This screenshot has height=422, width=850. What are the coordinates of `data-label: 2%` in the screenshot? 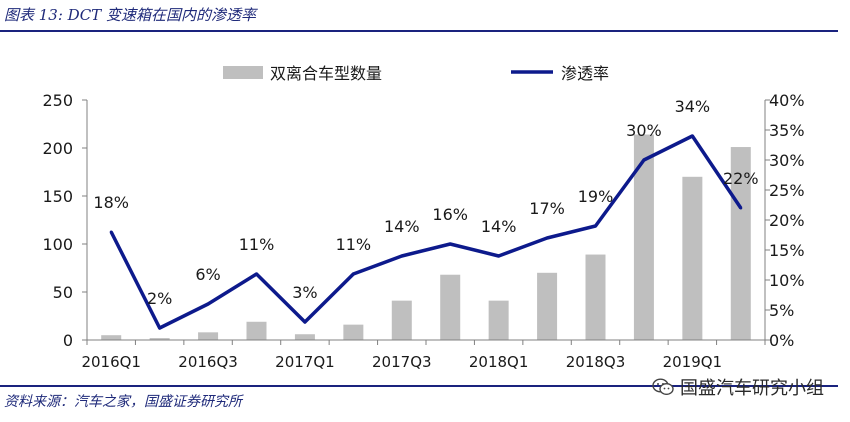 It's located at (159, 298).